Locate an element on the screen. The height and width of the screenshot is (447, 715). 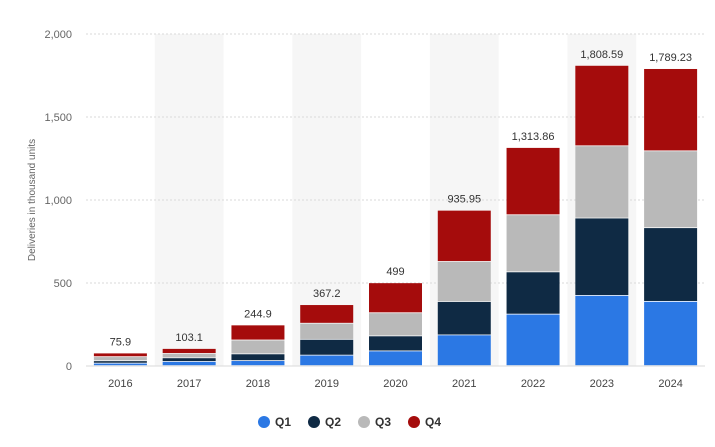
legend-label-Q2: Q2 is located at coordinates (333, 422).